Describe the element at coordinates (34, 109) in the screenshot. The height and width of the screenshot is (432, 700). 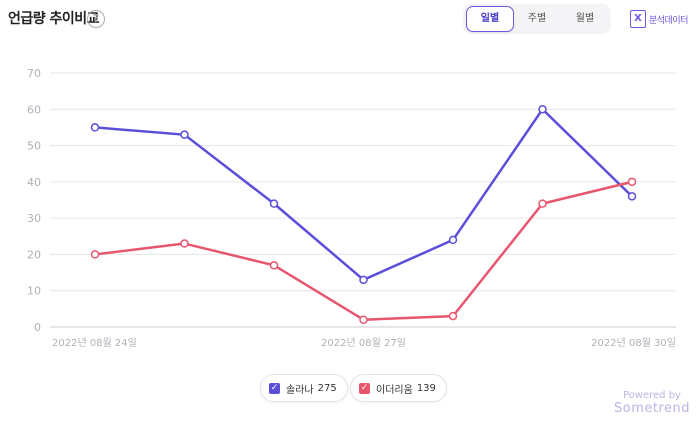
I see `y-tick-label: 60` at that location.